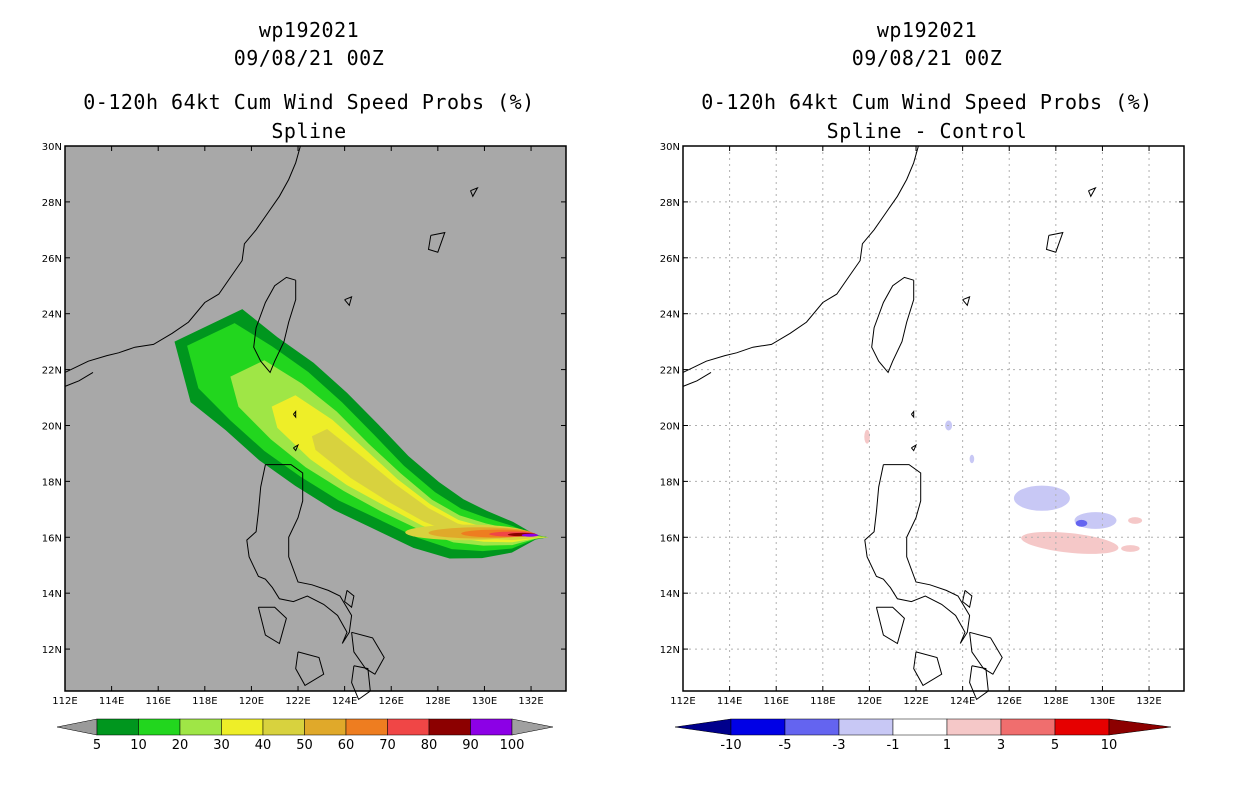  What do you see at coordinates (221, 745) in the screenshot?
I see `left-colorbar-label: 30` at bounding box center [221, 745].